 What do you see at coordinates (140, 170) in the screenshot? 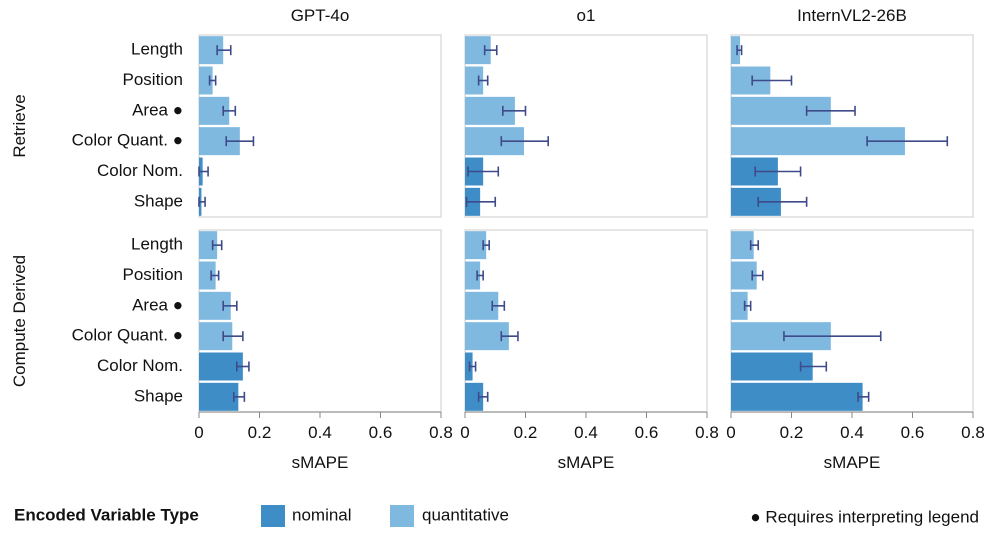
I see `category-label-0-4: Color Nom.` at bounding box center [140, 170].